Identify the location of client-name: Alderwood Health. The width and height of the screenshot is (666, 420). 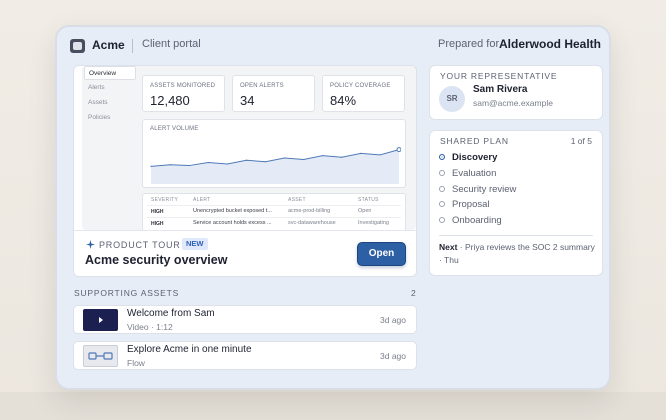
(550, 44).